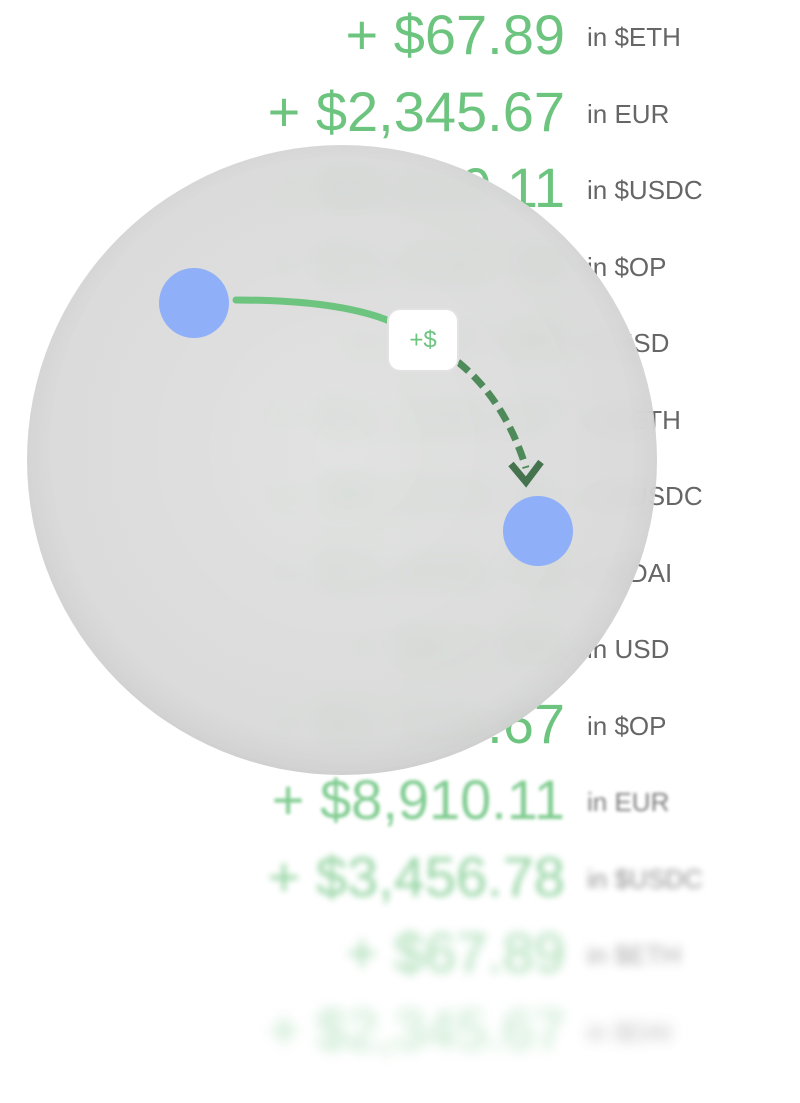  I want to click on source-dot, so click(194, 303).